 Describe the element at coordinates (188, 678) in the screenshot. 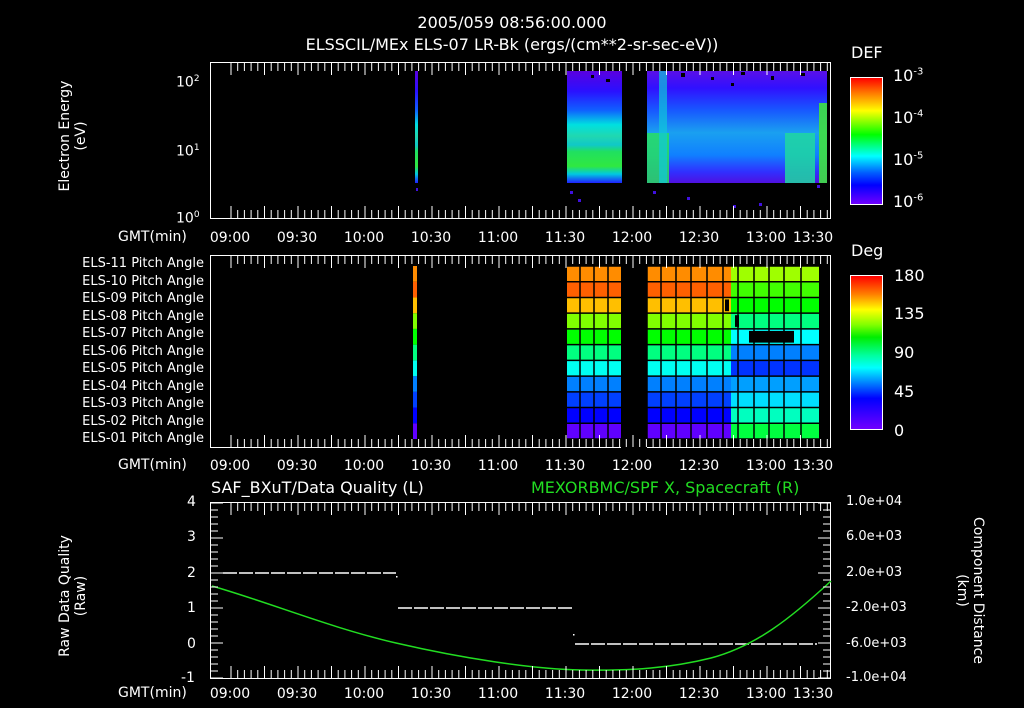

I see `ytick: -1` at that location.